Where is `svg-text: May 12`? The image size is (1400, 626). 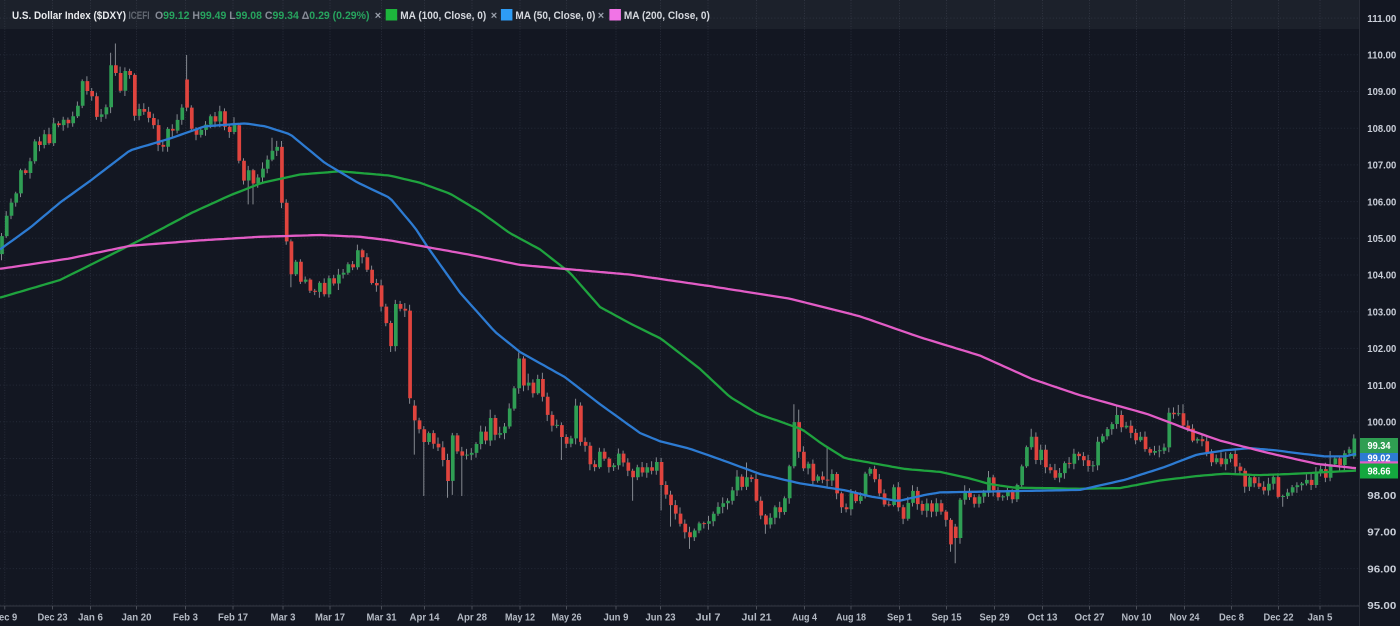
svg-text: May 12 is located at coordinates (520, 618).